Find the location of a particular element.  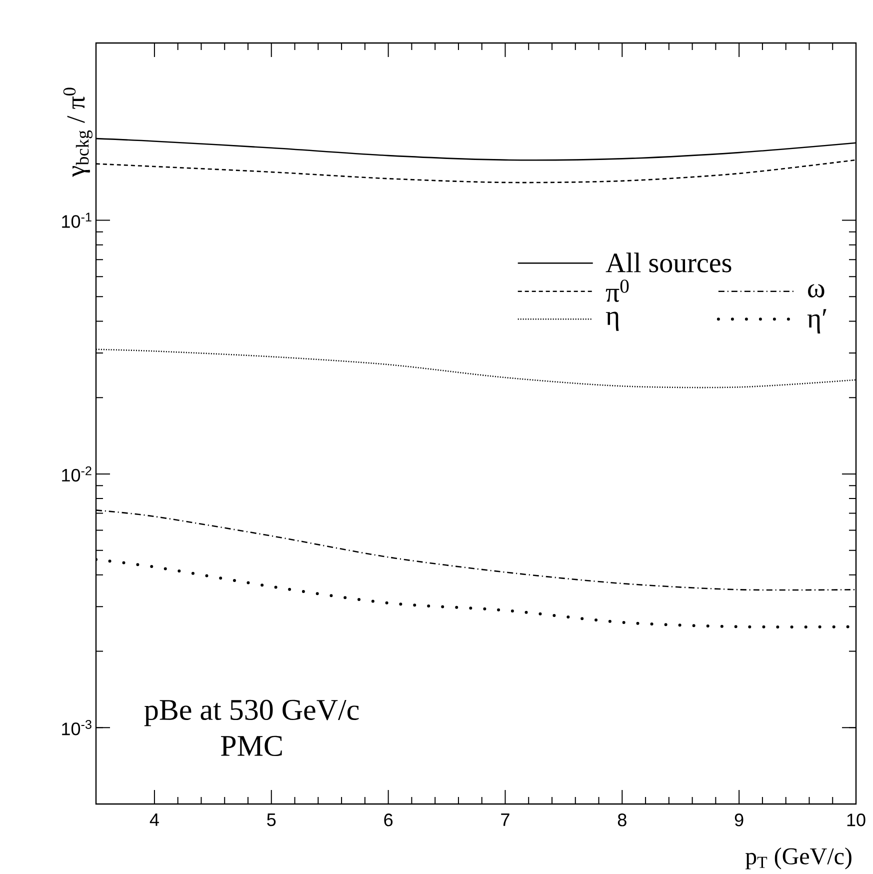

x-tick-label: 9 is located at coordinates (739, 820).